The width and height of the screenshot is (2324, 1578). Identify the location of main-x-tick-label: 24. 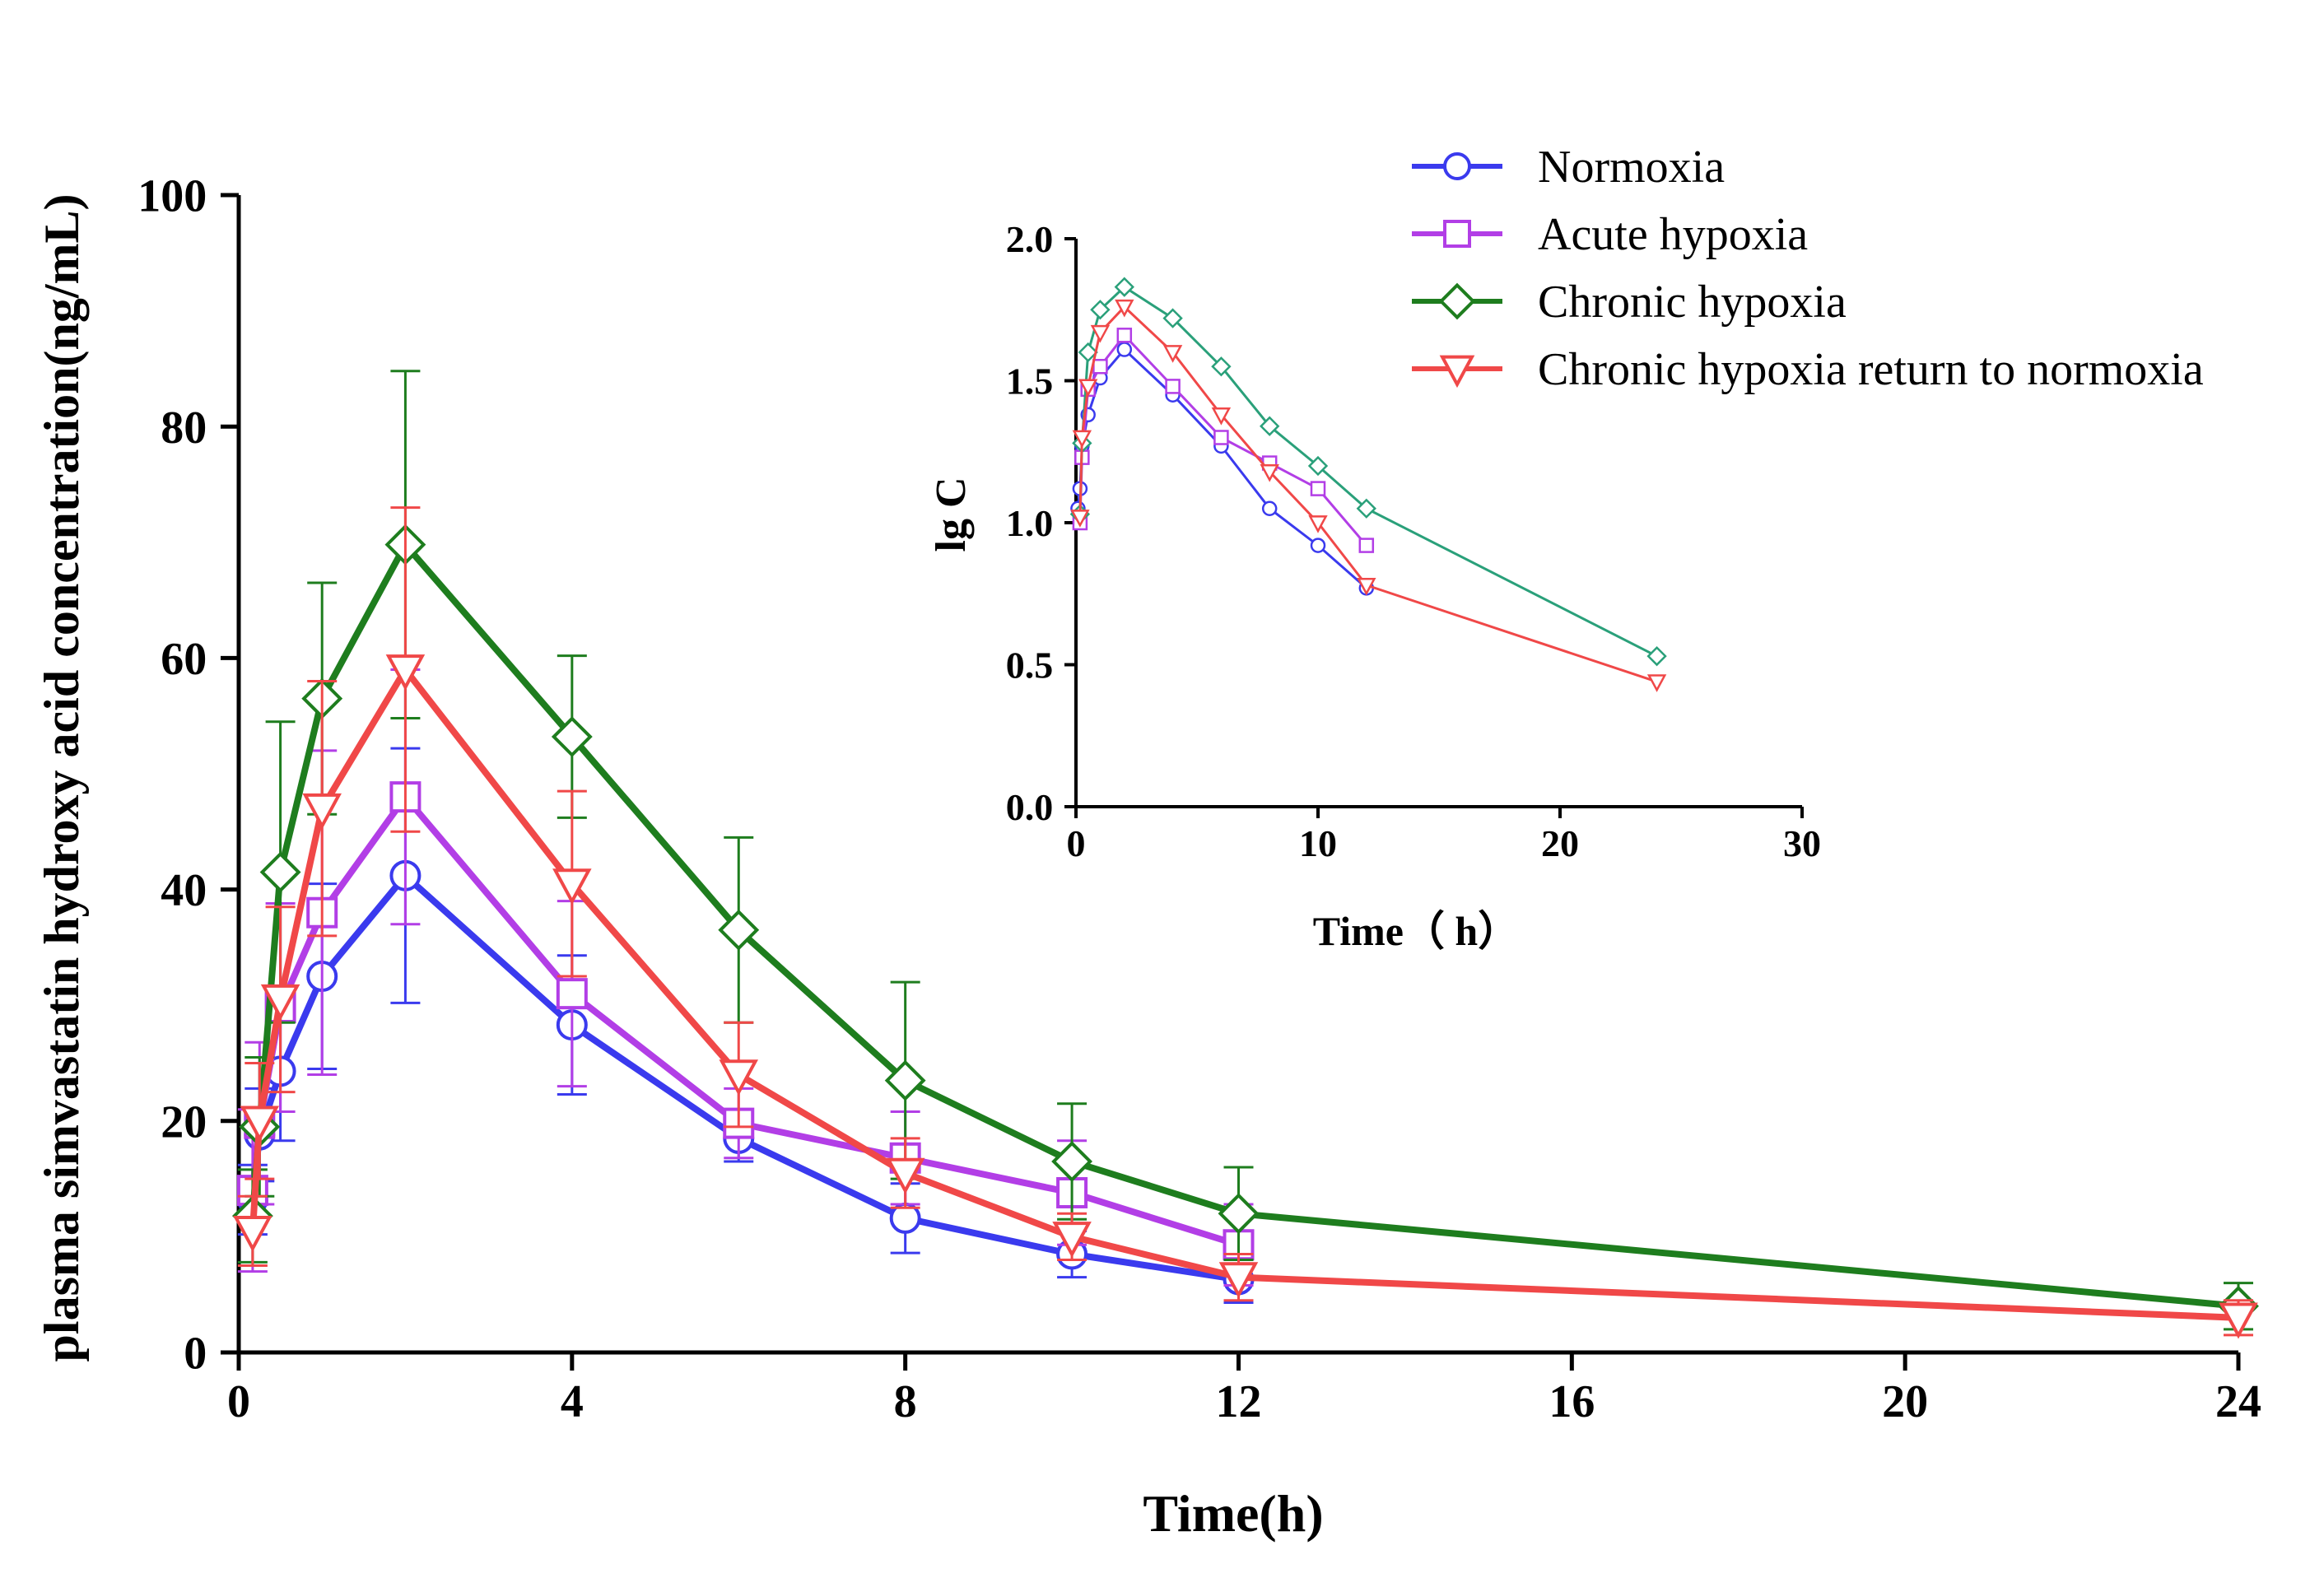
(2238, 1401).